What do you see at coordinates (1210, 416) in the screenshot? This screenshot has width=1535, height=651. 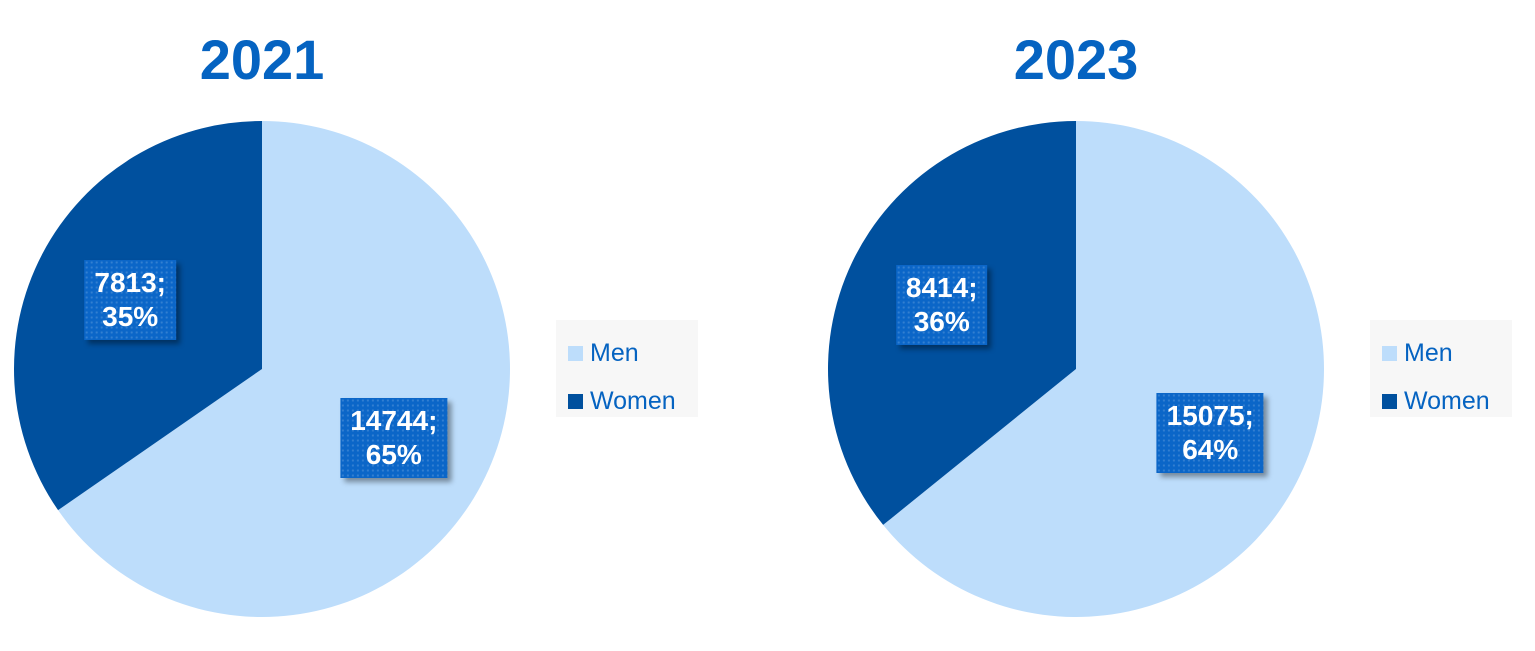 I see `data-label-value: 15075;` at bounding box center [1210, 416].